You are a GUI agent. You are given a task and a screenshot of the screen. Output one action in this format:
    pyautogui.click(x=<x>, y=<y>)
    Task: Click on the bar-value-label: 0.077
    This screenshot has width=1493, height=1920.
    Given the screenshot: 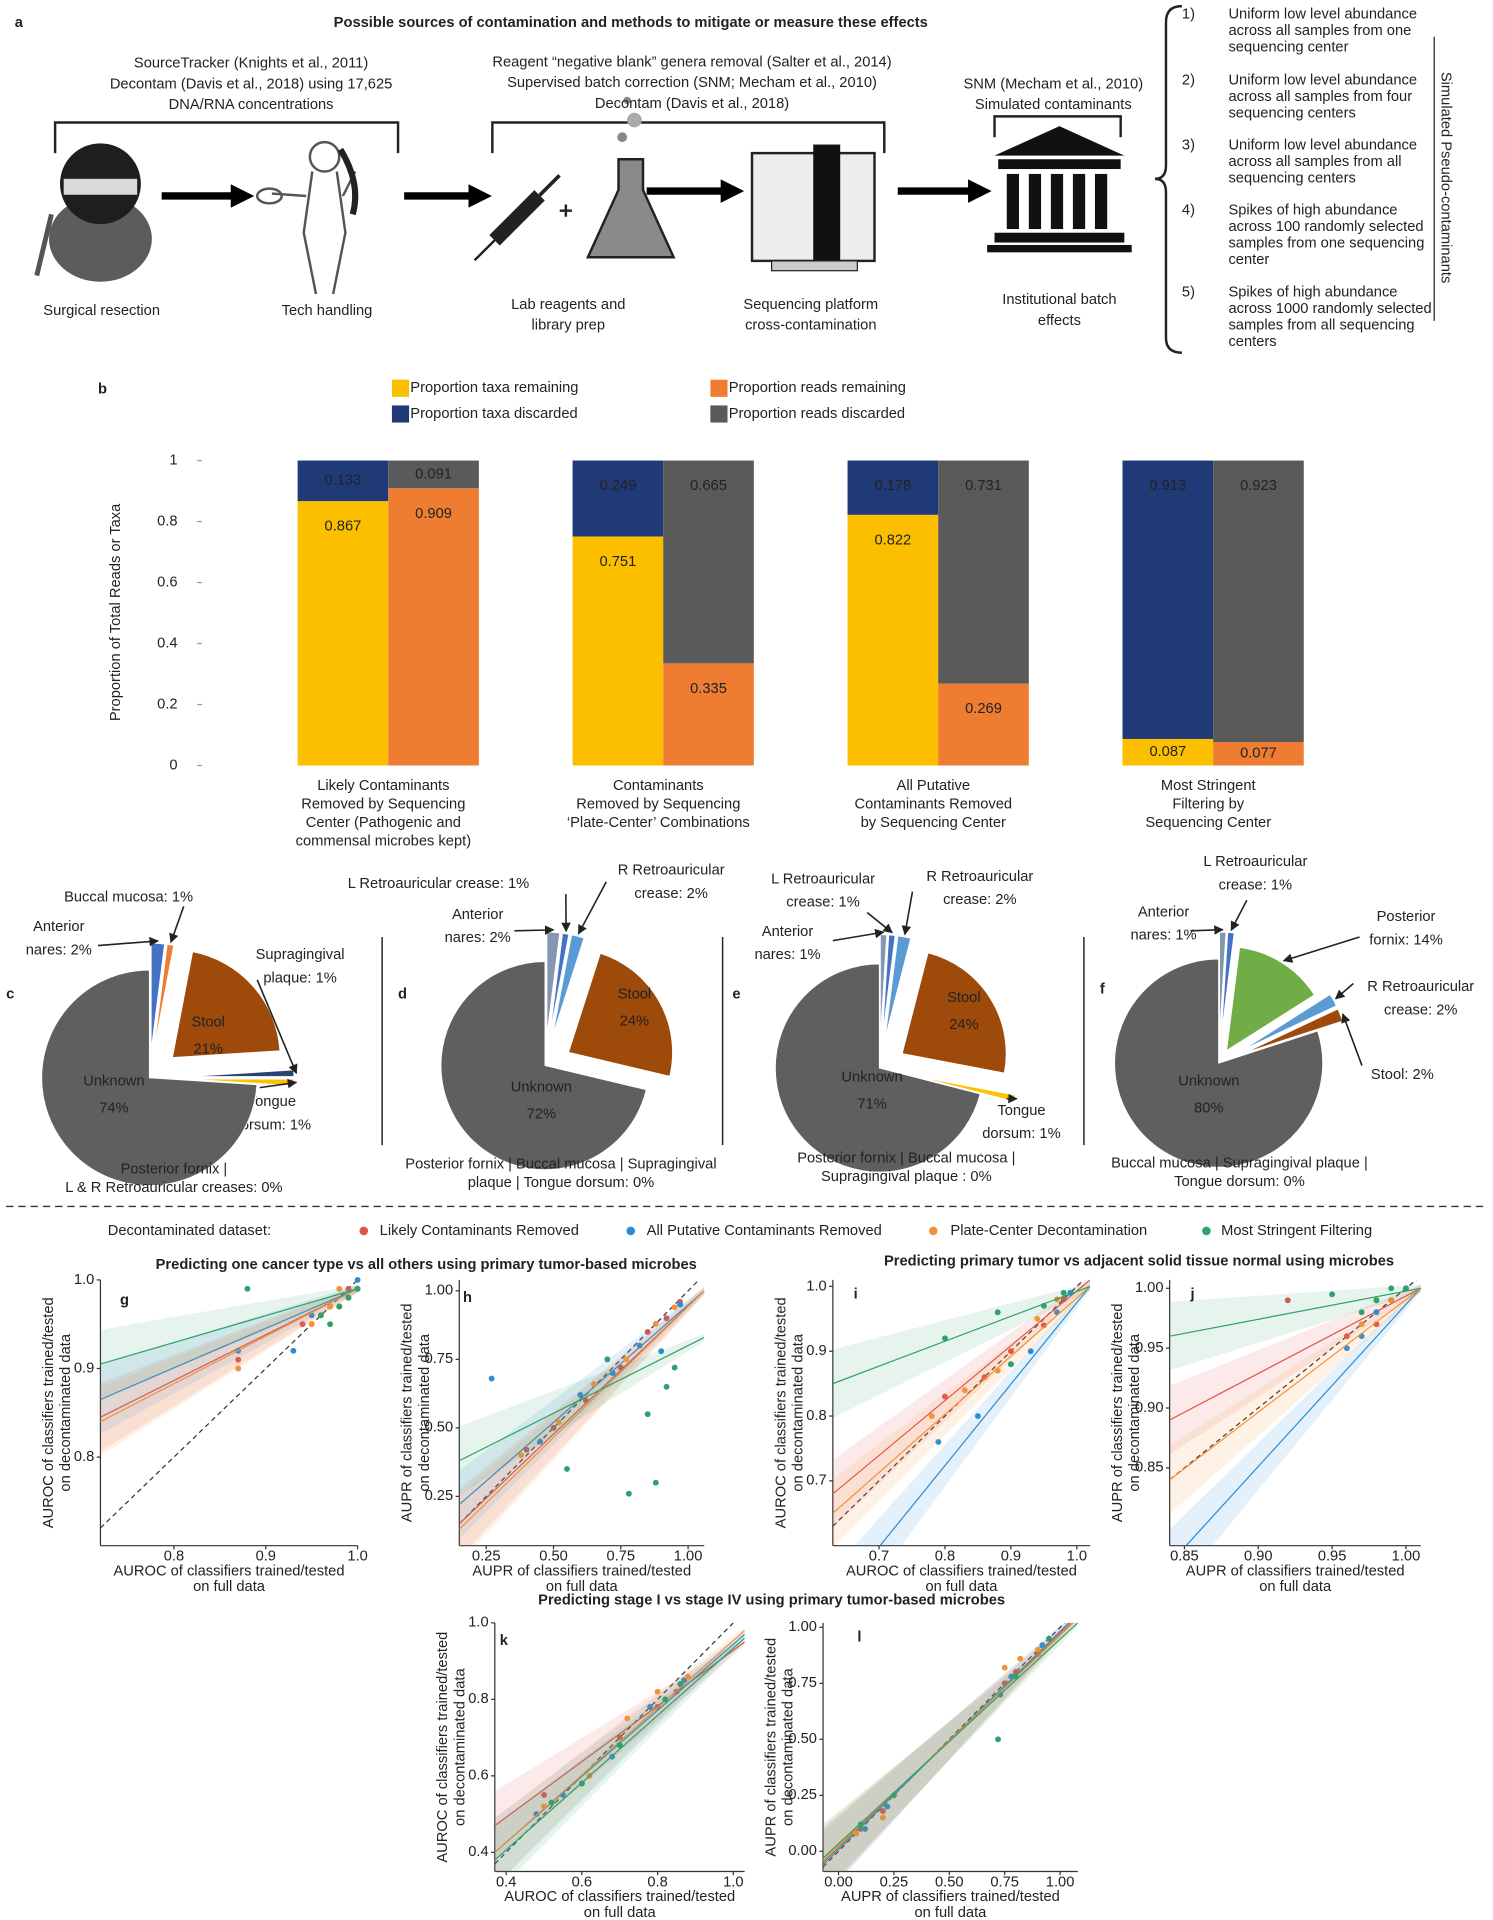 What is the action you would take?
    pyautogui.click(x=1258, y=754)
    